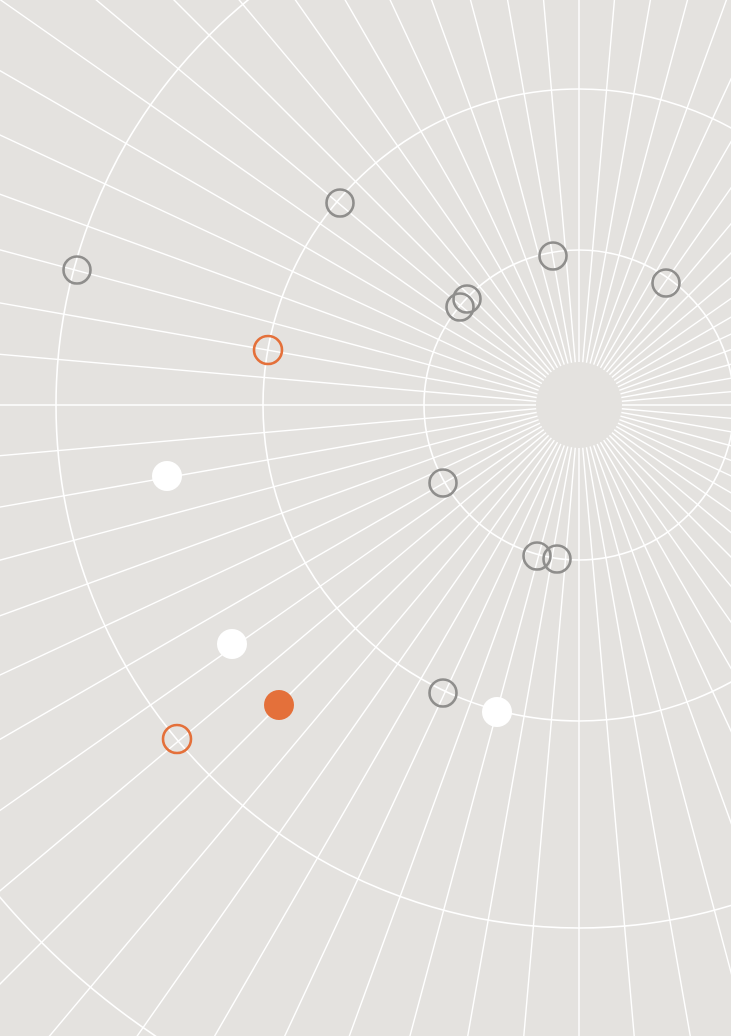 This screenshot has height=1036, width=731. I want to click on center-hub, so click(579, 405).